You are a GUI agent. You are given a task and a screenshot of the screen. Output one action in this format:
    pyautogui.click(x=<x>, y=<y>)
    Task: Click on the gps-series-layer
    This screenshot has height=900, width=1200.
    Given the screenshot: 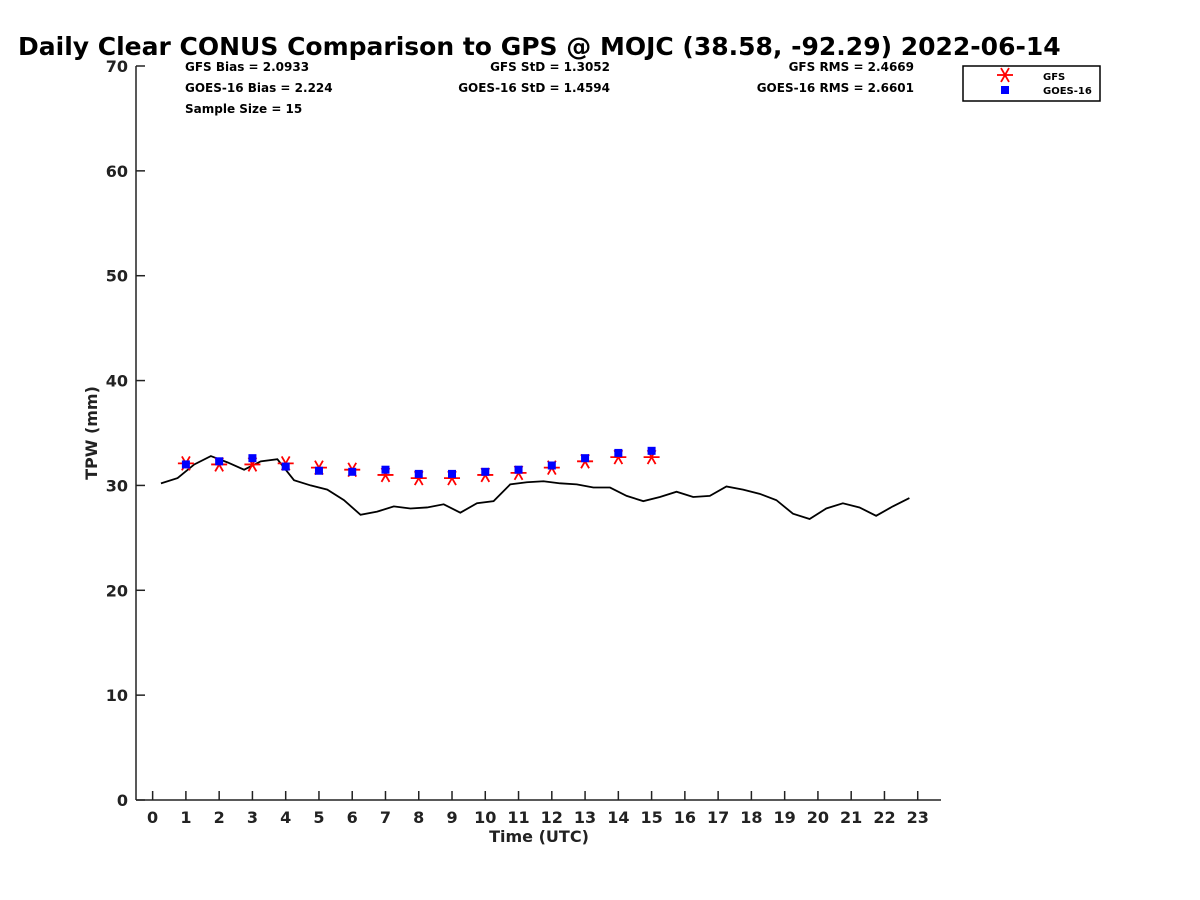 What is the action you would take?
    pyautogui.click(x=535, y=487)
    